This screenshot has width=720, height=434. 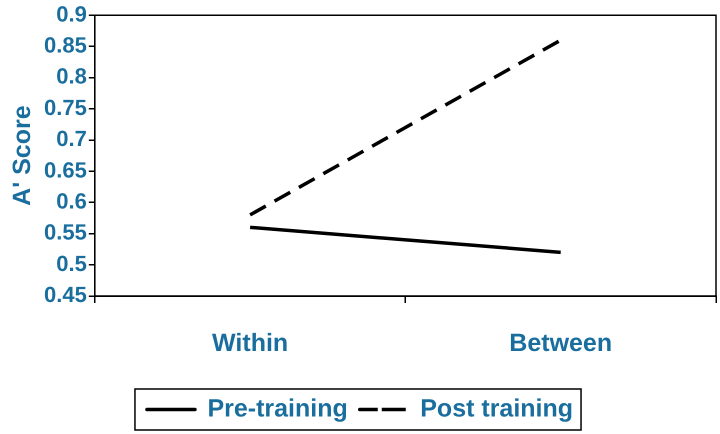 I want to click on y-tick-label: 0.75, so click(x=65, y=107).